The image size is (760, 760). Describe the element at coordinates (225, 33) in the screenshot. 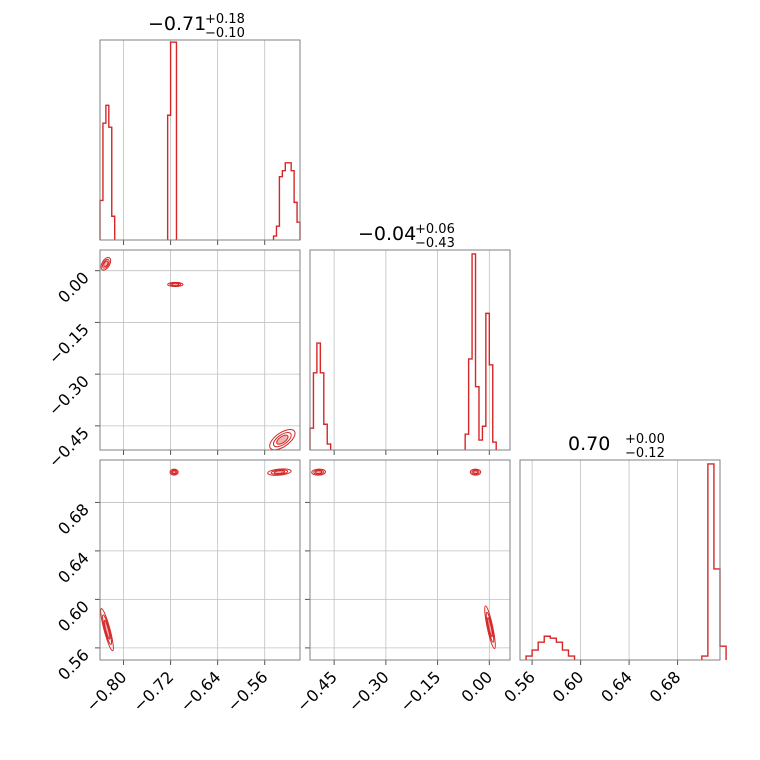

I see `title-minus-error: −0.10` at that location.